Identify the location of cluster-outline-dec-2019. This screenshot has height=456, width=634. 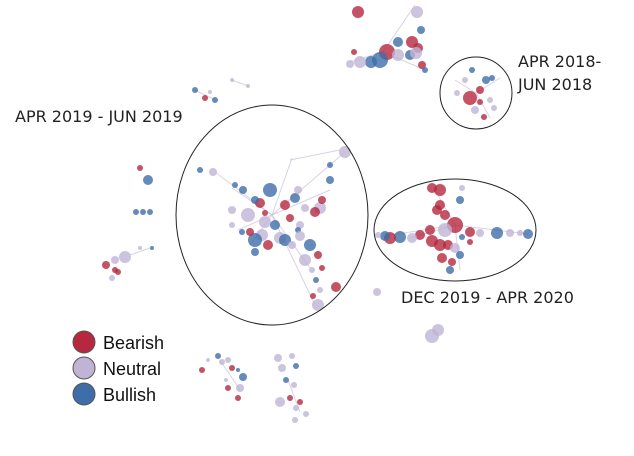
(455, 230).